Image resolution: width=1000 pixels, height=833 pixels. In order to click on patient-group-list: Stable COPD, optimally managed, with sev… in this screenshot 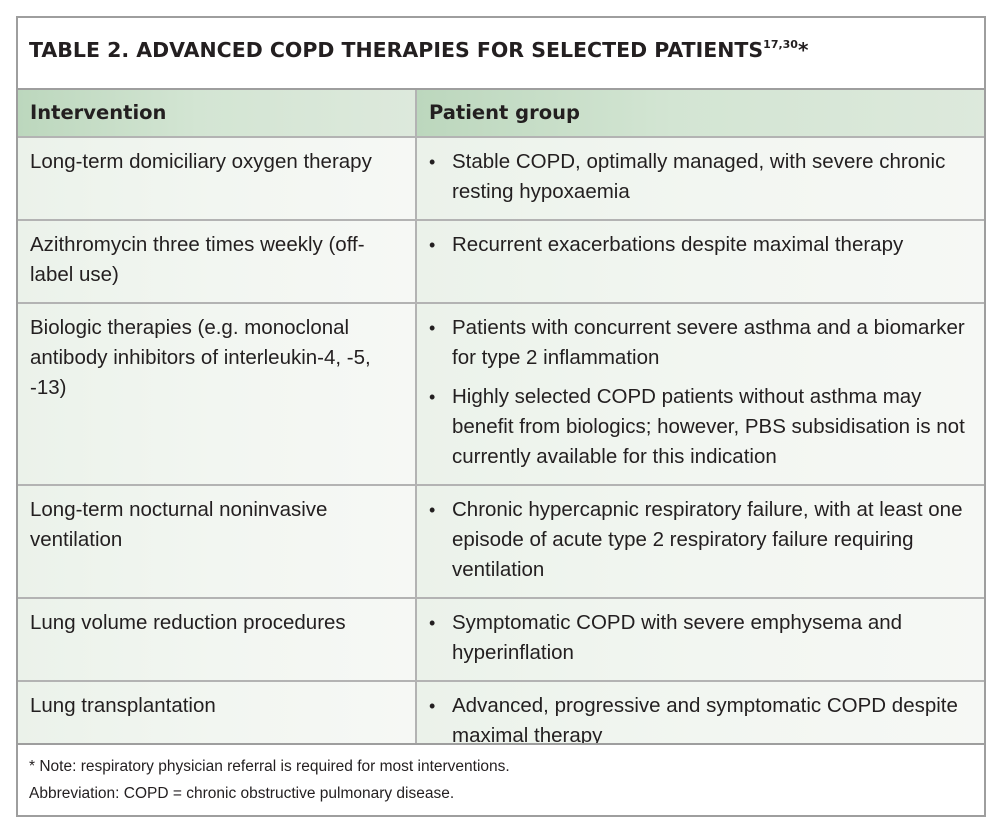, I will do `click(702, 177)`.